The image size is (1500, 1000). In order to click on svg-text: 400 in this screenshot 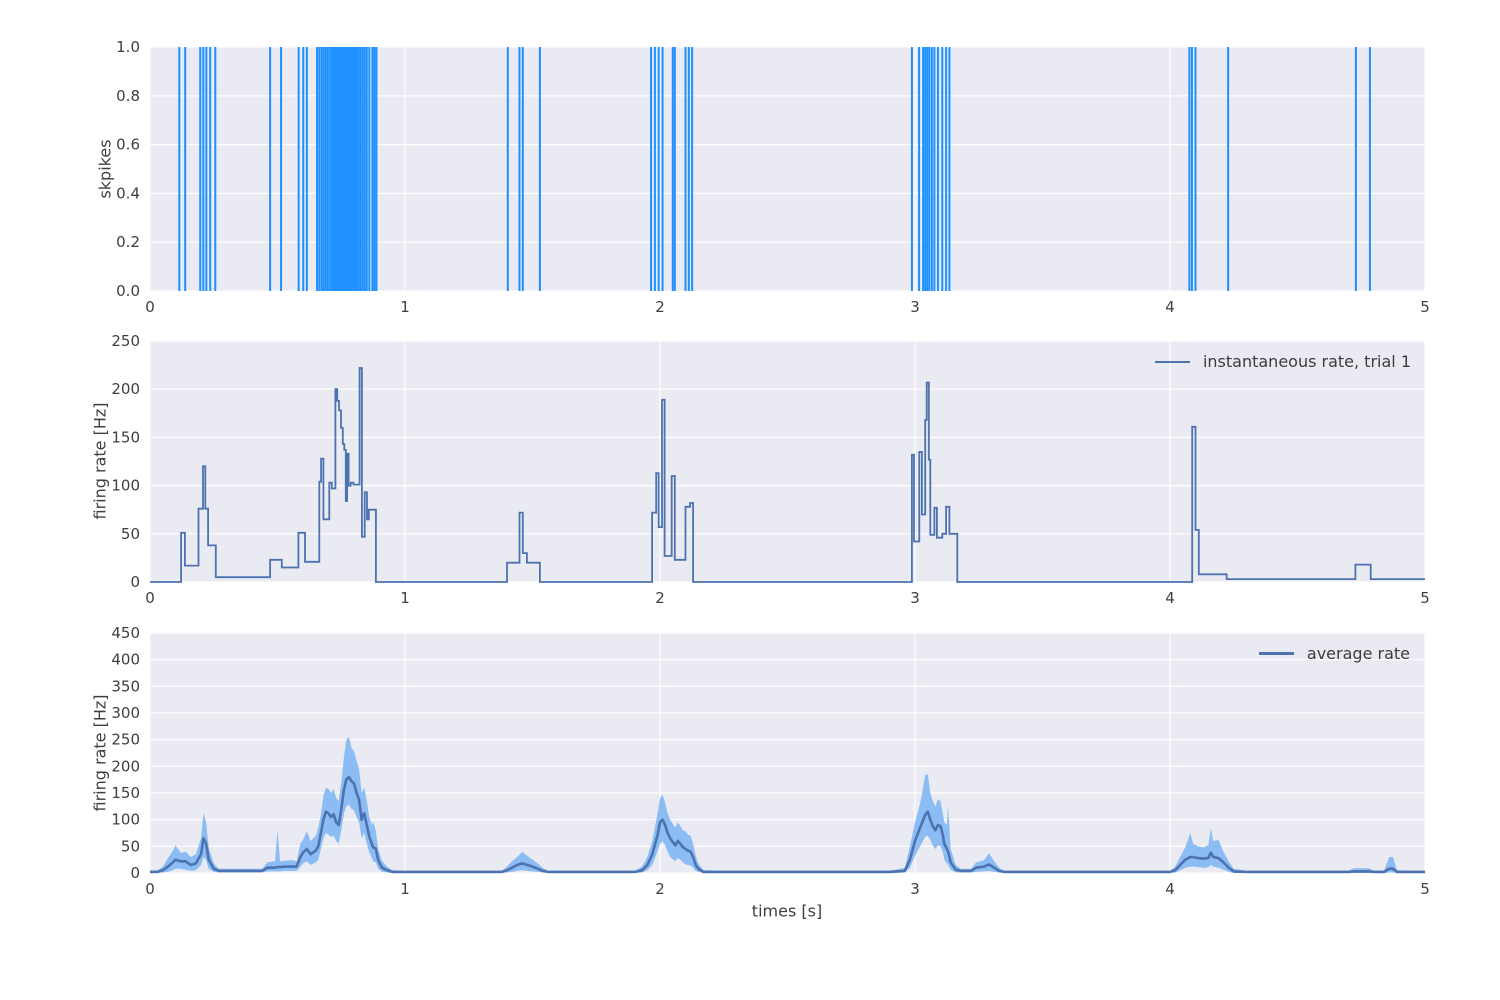, I will do `click(125, 660)`.